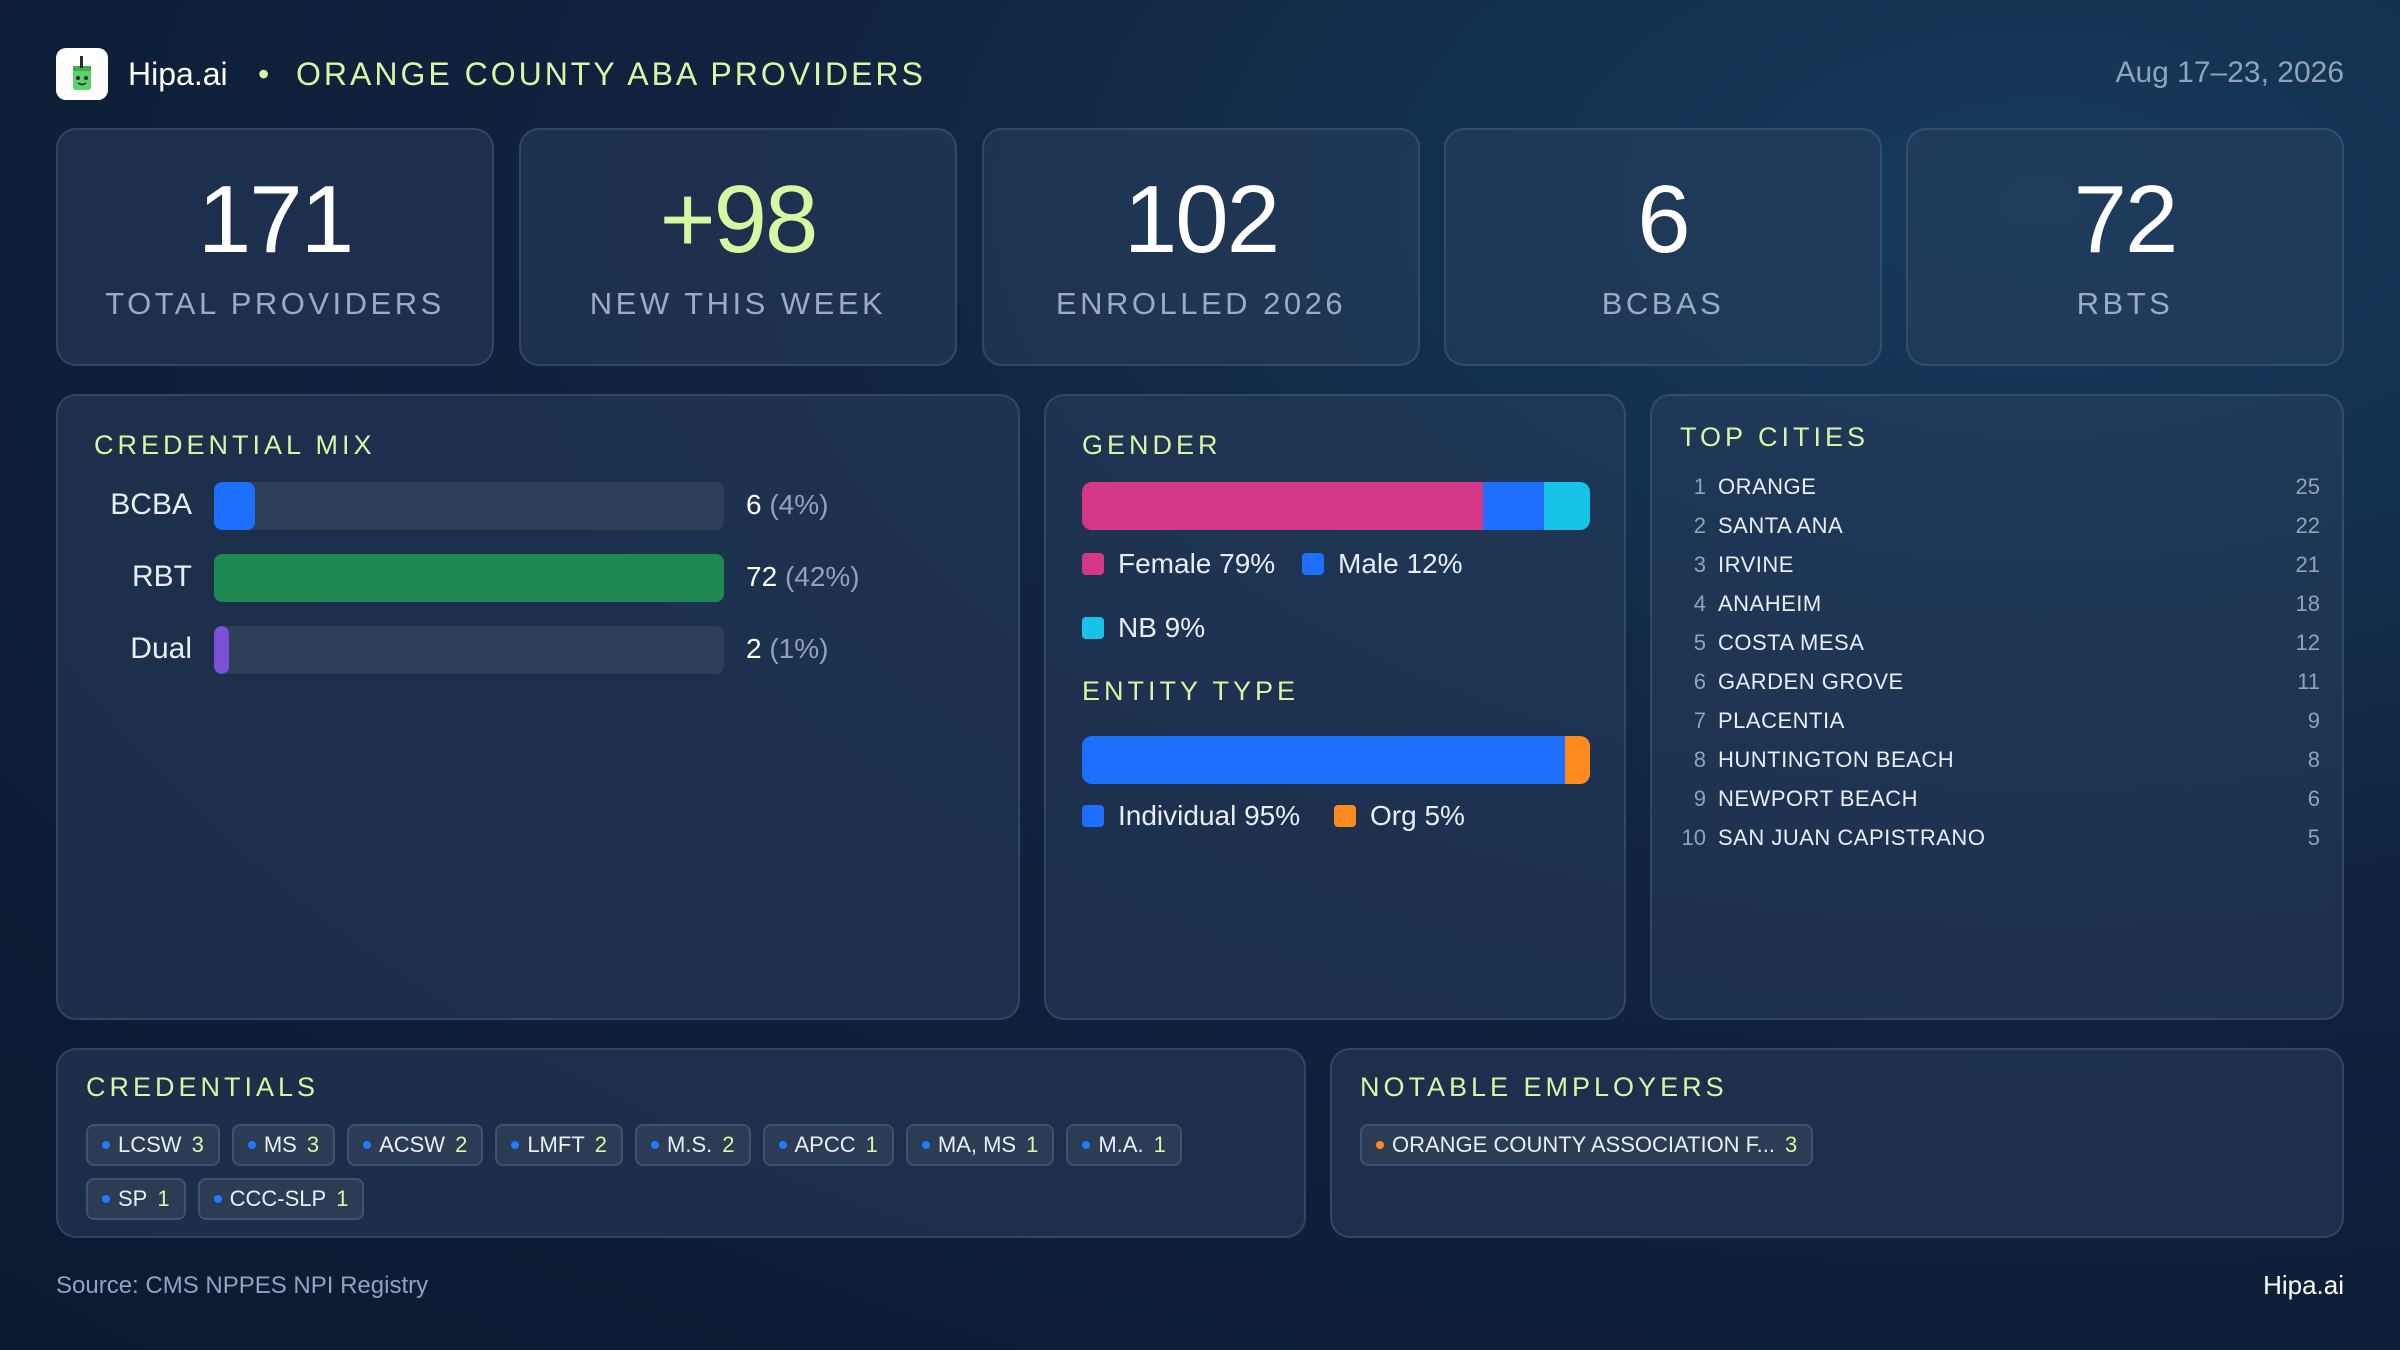  What do you see at coordinates (1663, 219) in the screenshot?
I see `kpi-value: 6` at bounding box center [1663, 219].